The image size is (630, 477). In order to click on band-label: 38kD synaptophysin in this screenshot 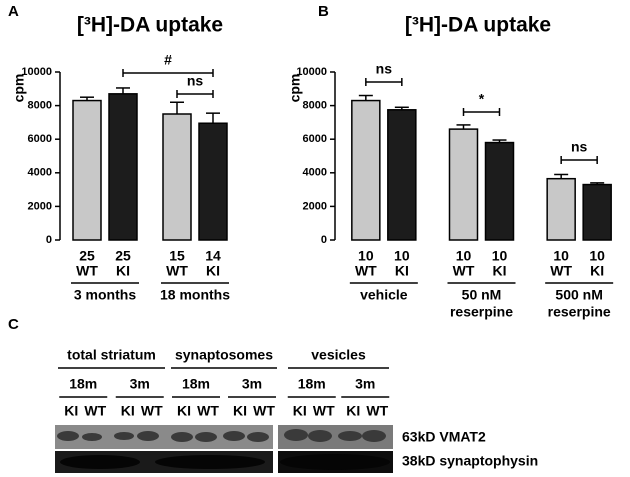, I will do `click(470, 461)`.